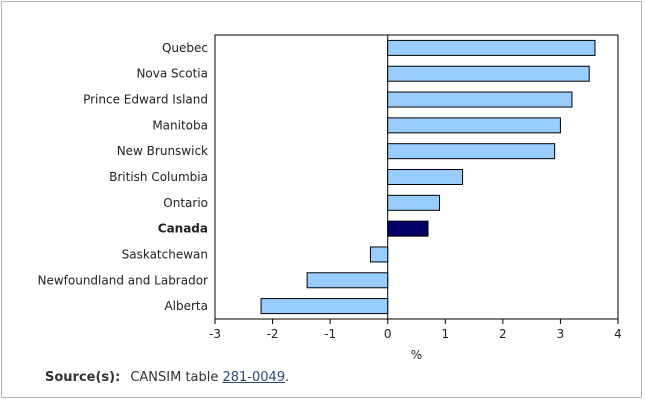  What do you see at coordinates (416, 355) in the screenshot?
I see `x-axis-label: %` at bounding box center [416, 355].